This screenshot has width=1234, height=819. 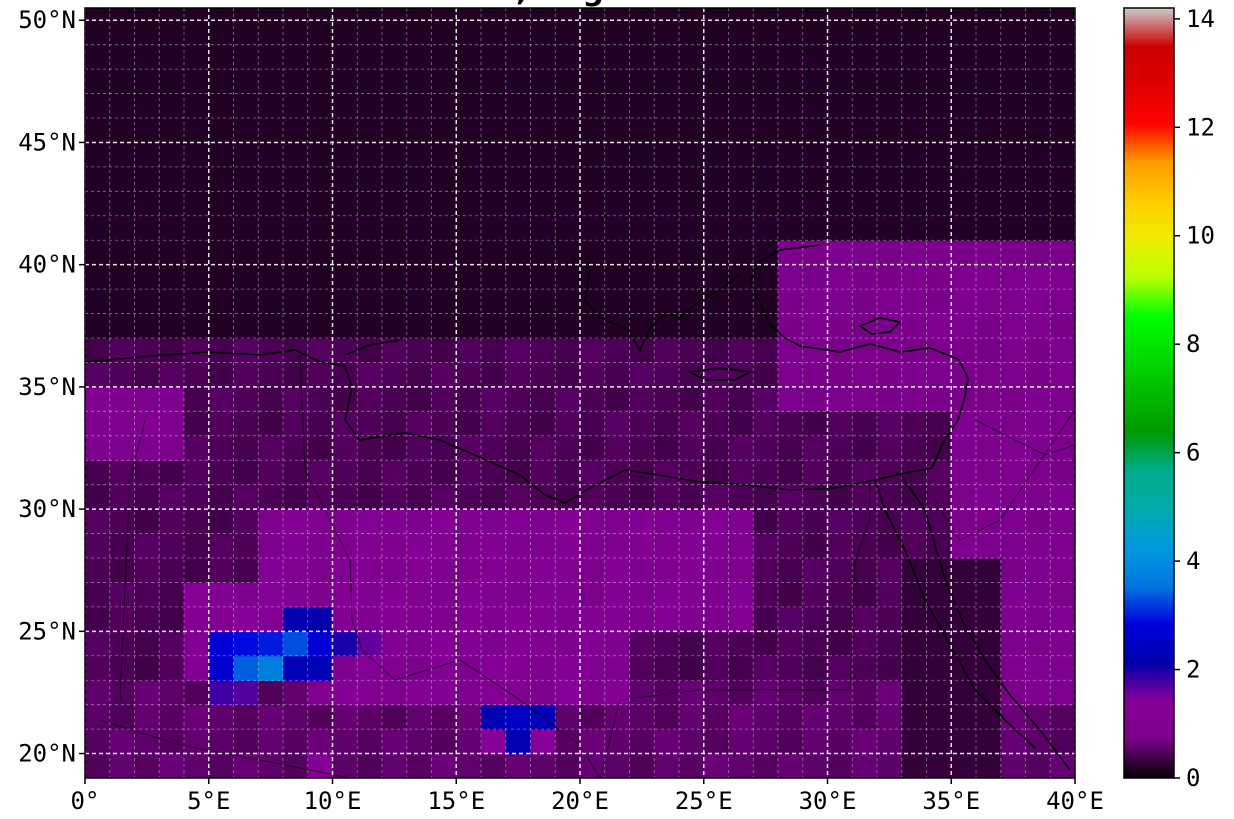 What do you see at coordinates (955, 614) in the screenshot?
I see `red-sea-coastline` at bounding box center [955, 614].